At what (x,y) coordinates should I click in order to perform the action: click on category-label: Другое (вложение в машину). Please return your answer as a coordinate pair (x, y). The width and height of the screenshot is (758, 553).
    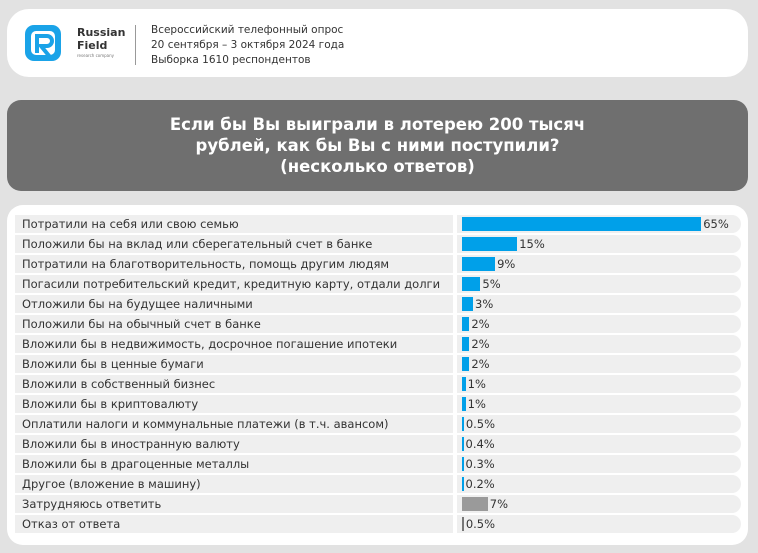
    Looking at the image, I should click on (234, 484).